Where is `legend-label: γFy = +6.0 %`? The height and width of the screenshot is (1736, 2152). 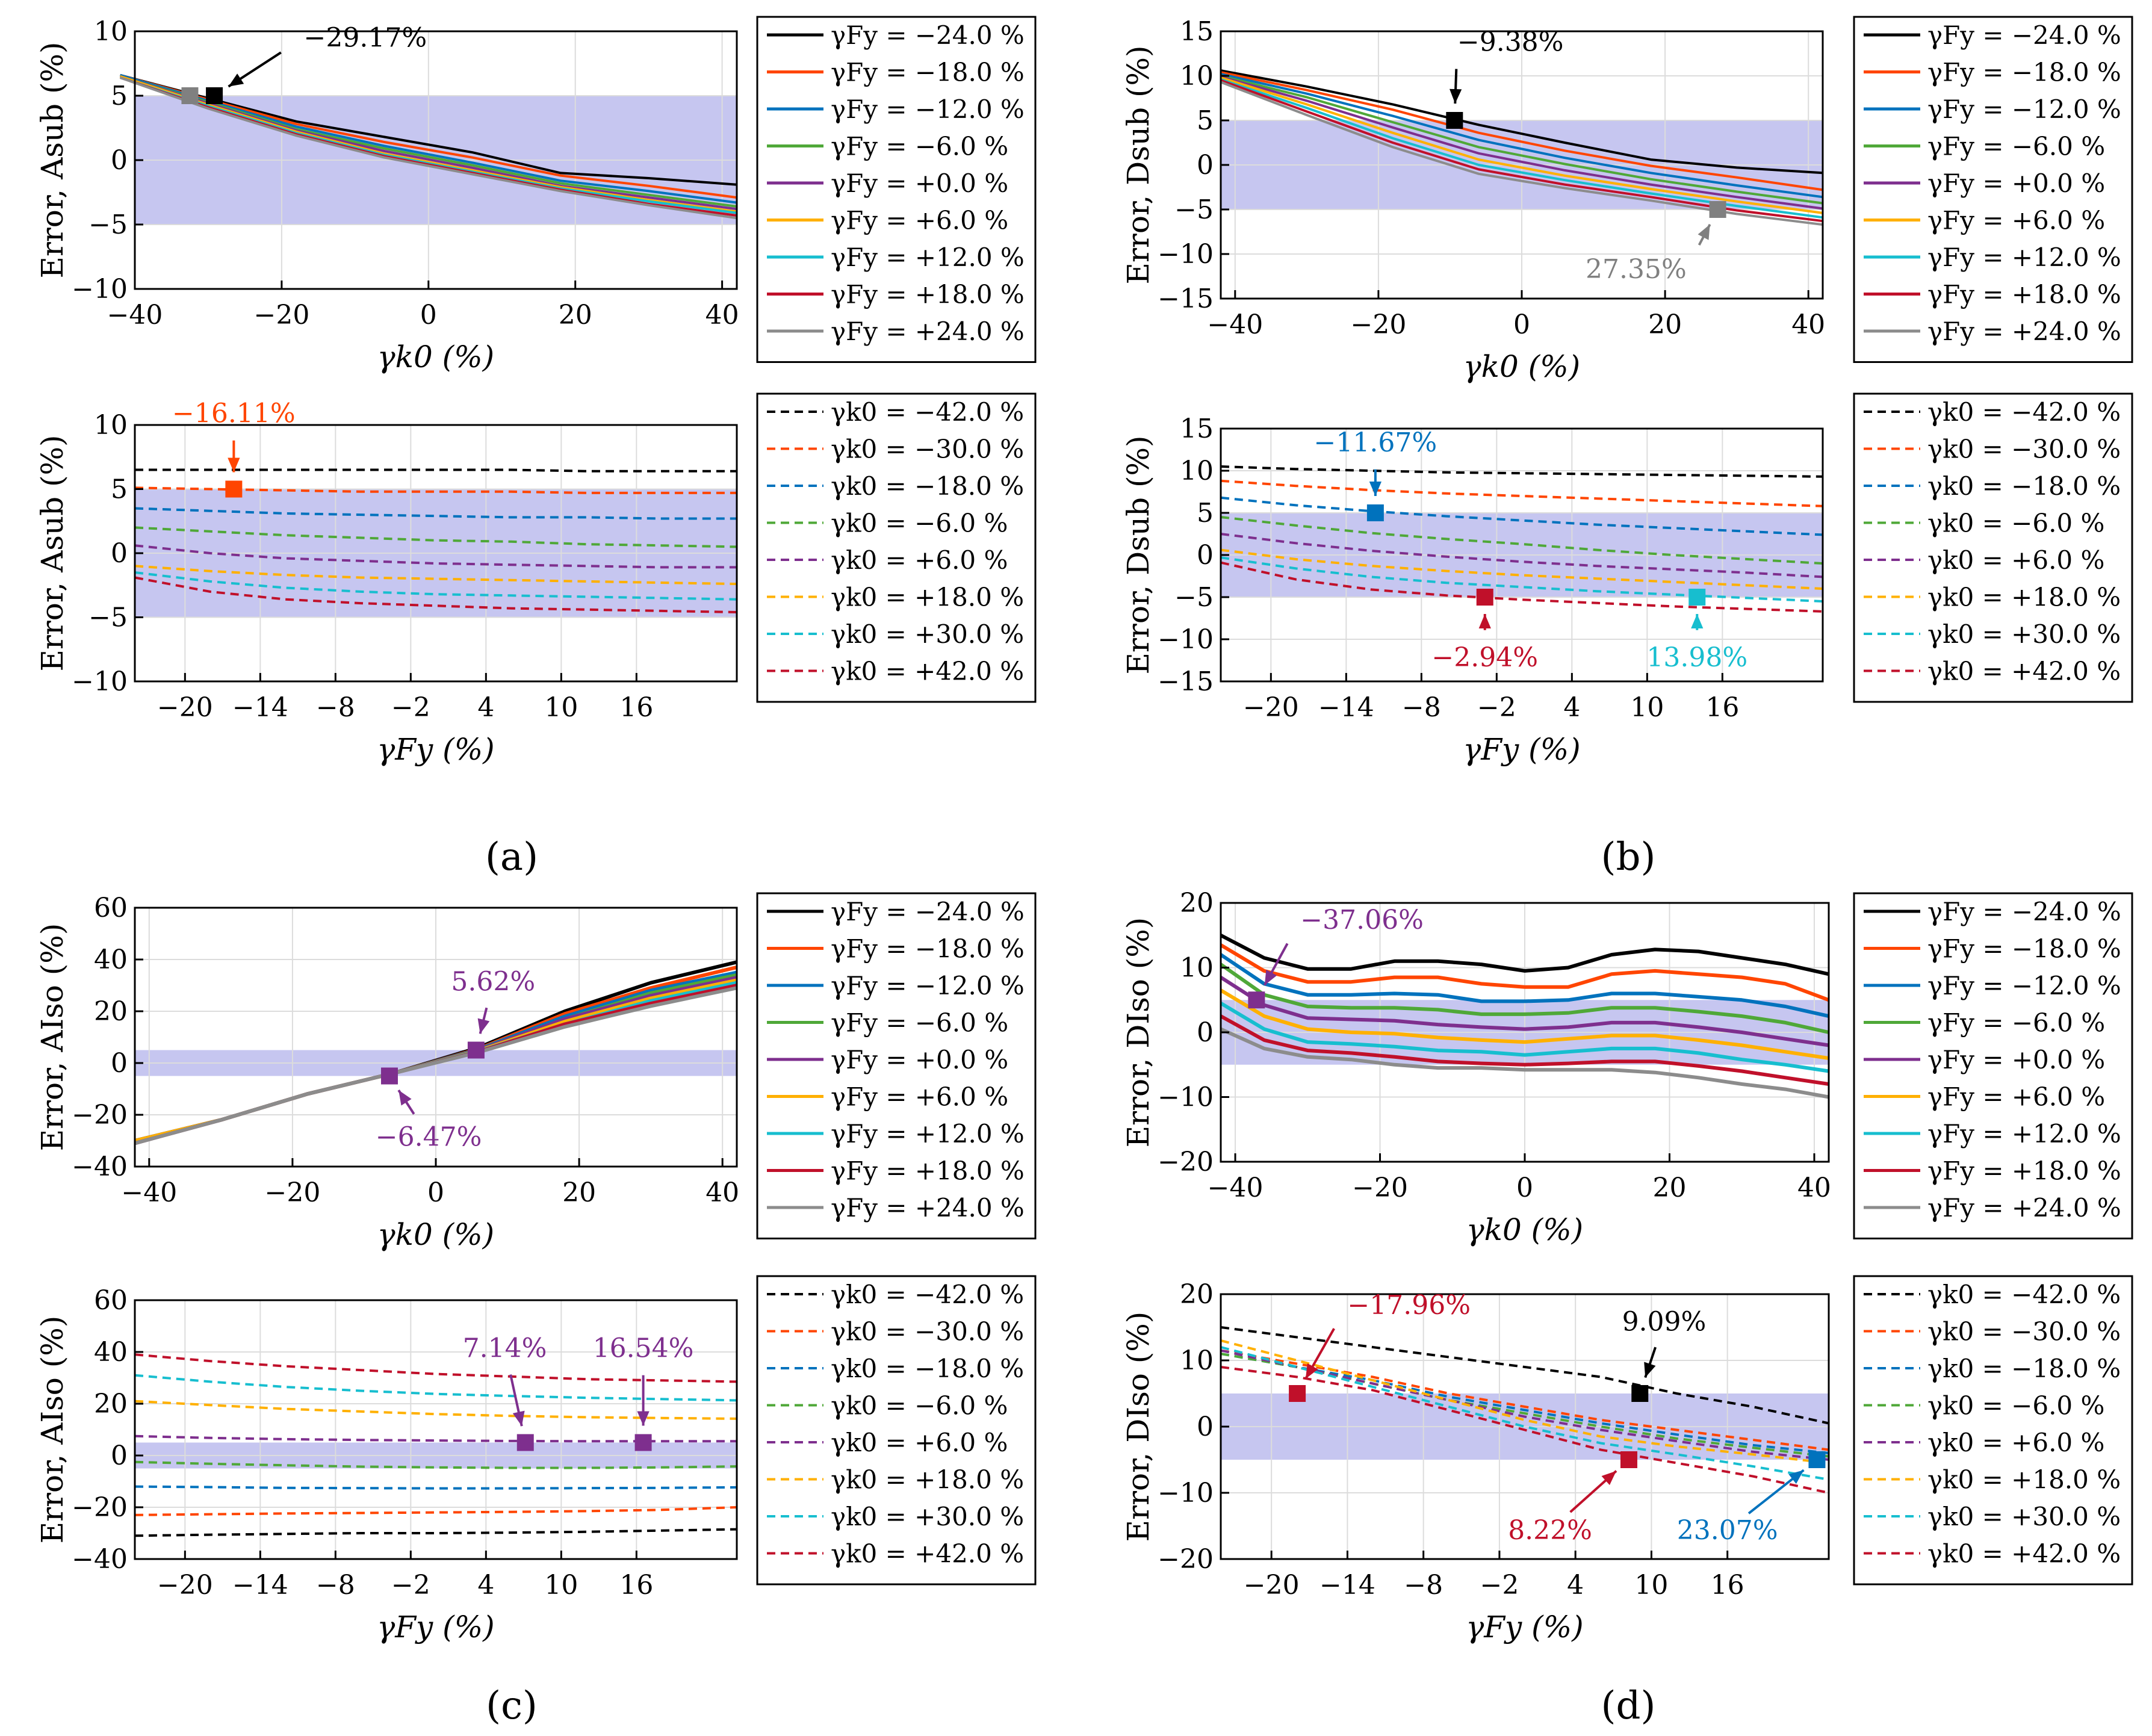
legend-label: γFy = +6.0 % is located at coordinates (2016, 220).